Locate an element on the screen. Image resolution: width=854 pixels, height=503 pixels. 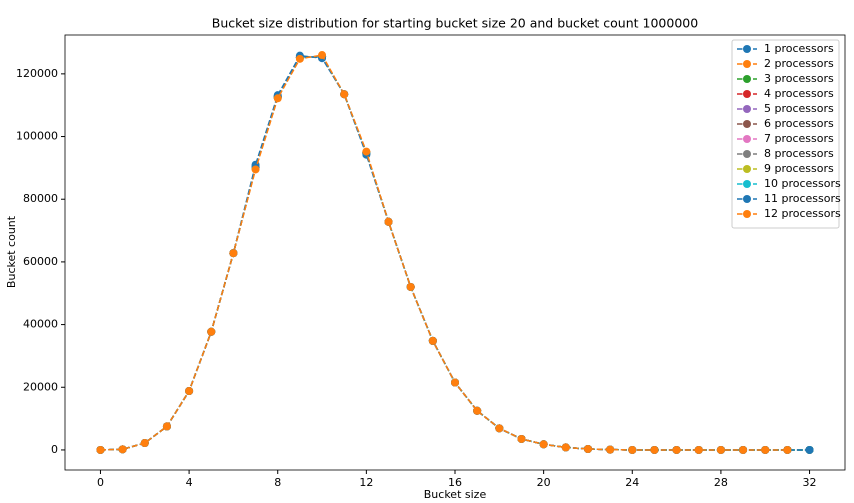
legend-label: 12 processors is located at coordinates (802, 213).